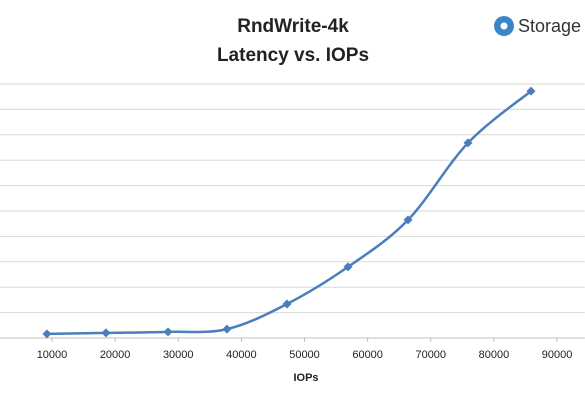  What do you see at coordinates (178, 355) in the screenshot?
I see `x-tick-label: 30000` at bounding box center [178, 355].